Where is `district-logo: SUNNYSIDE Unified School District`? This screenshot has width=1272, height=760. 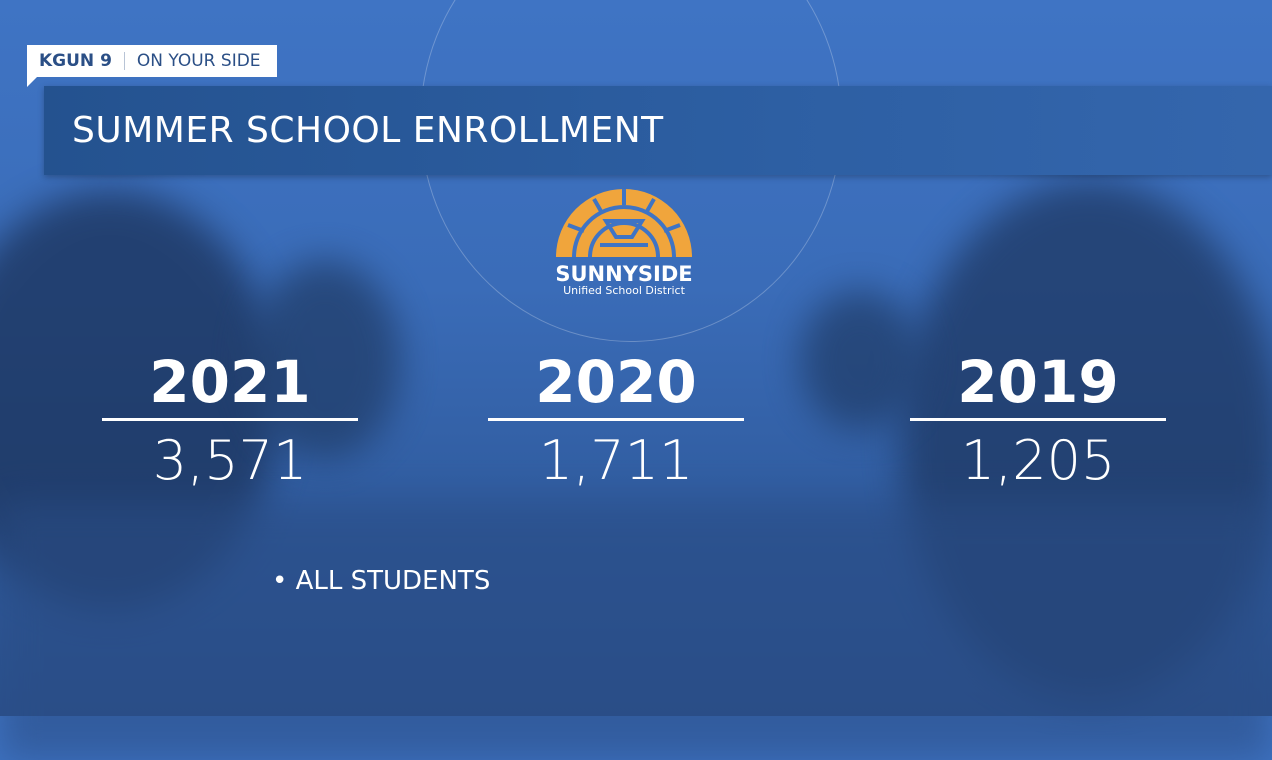 district-logo: SUNNYSIDE Unified School District is located at coordinates (624, 241).